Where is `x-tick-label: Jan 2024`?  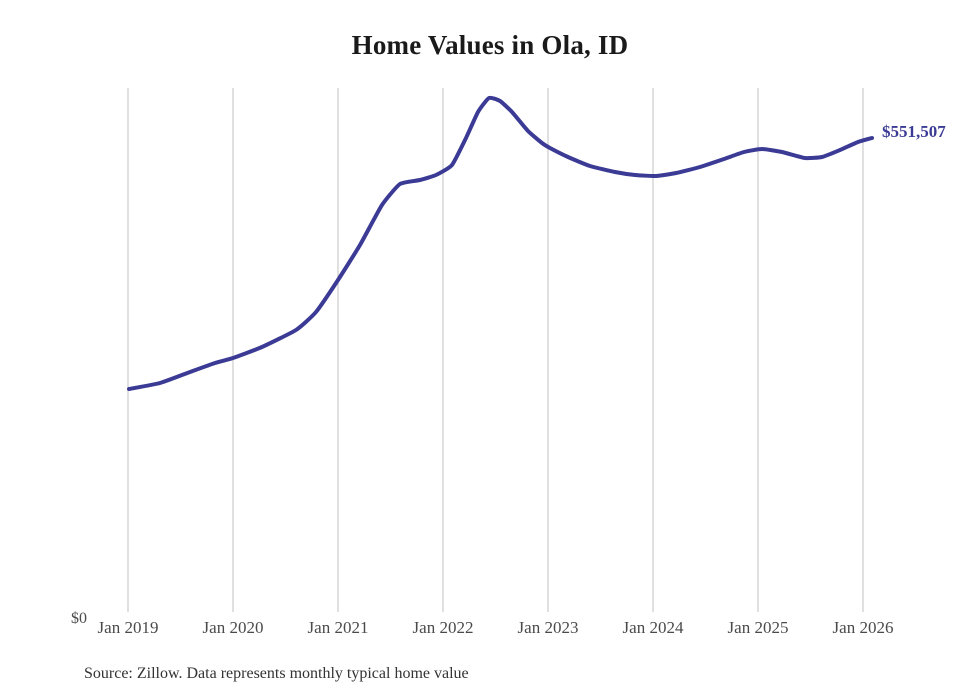 x-tick-label: Jan 2024 is located at coordinates (653, 627).